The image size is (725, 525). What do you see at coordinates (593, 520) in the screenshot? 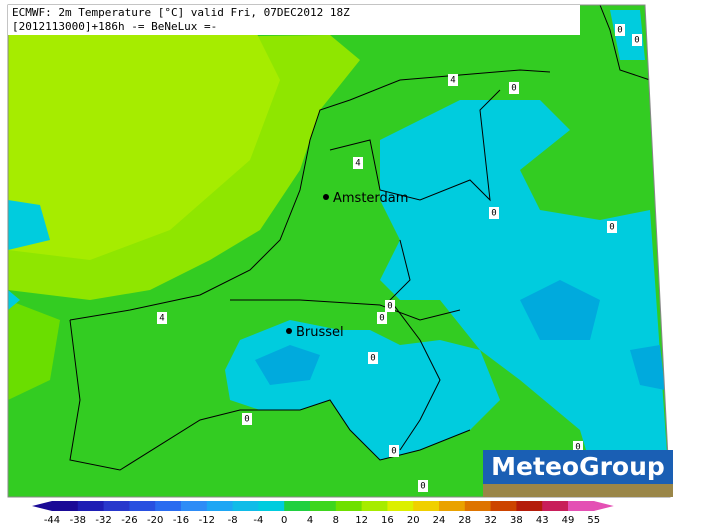
I see `colorbar-tick-label: 55` at bounding box center [593, 520].